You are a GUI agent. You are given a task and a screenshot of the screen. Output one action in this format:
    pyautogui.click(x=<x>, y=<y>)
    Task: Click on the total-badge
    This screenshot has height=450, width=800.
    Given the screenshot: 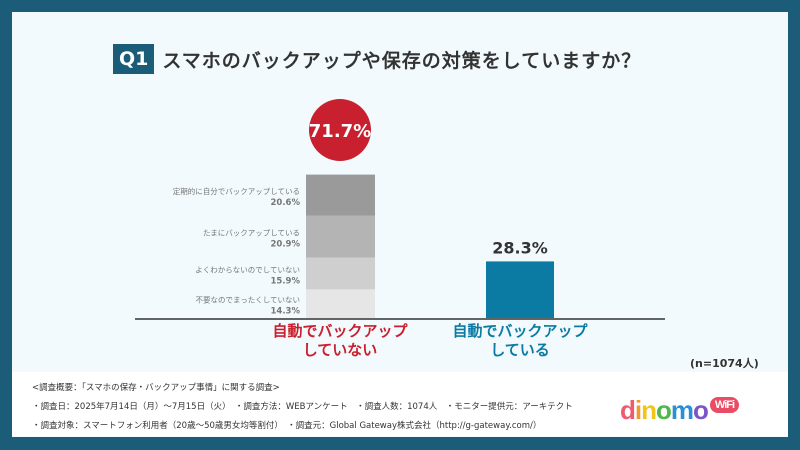 What is the action you would take?
    pyautogui.click(x=340, y=130)
    